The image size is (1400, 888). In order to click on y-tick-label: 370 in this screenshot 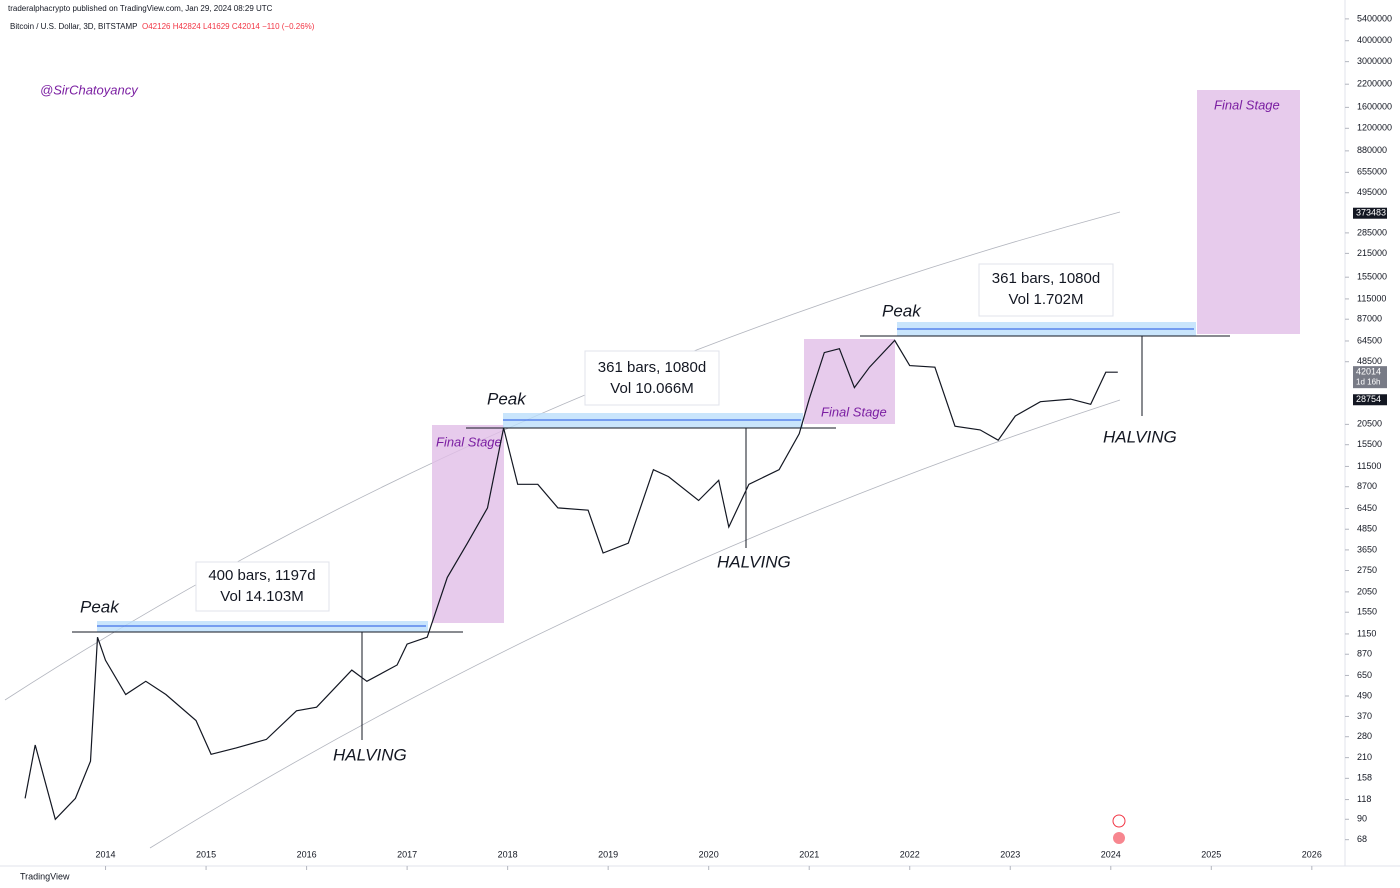, I will do `click(1364, 716)`.